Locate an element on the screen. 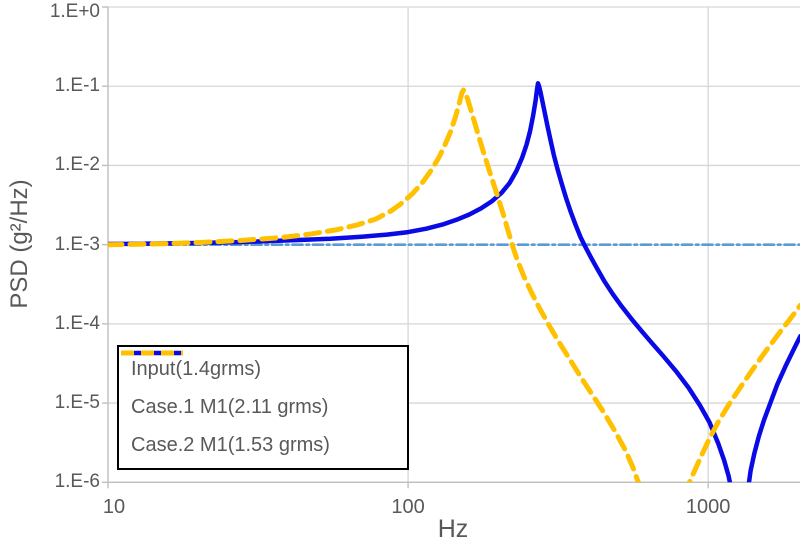  legend-item-input: Input(1.4grms) is located at coordinates (262, 366).